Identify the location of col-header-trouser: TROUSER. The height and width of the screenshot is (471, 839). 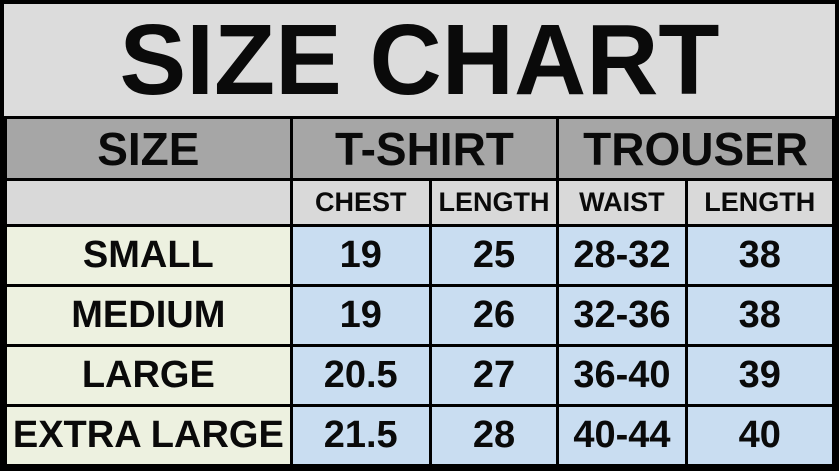
(695, 148).